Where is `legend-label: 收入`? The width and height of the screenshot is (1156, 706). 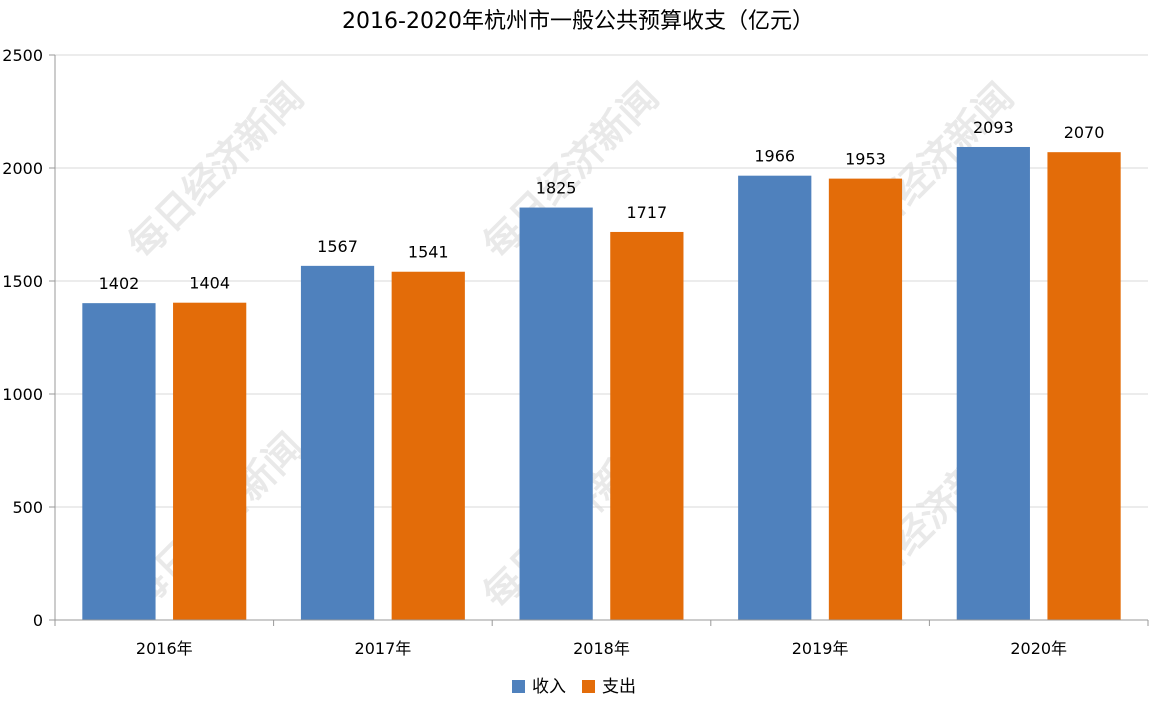
legend-label: 收入 is located at coordinates (549, 687).